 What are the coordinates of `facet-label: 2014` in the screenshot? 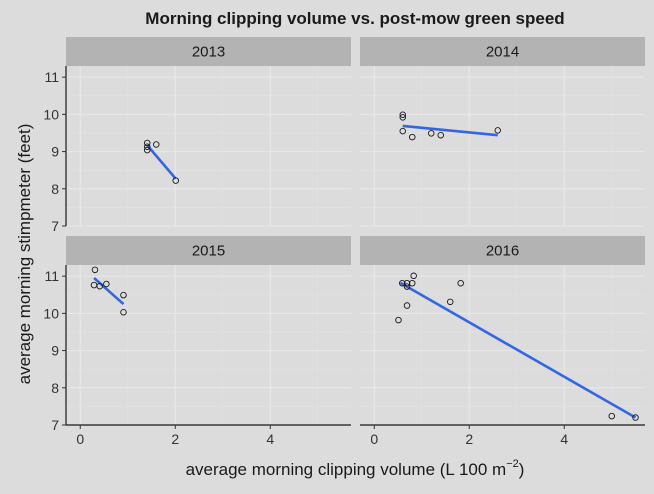 It's located at (502, 52).